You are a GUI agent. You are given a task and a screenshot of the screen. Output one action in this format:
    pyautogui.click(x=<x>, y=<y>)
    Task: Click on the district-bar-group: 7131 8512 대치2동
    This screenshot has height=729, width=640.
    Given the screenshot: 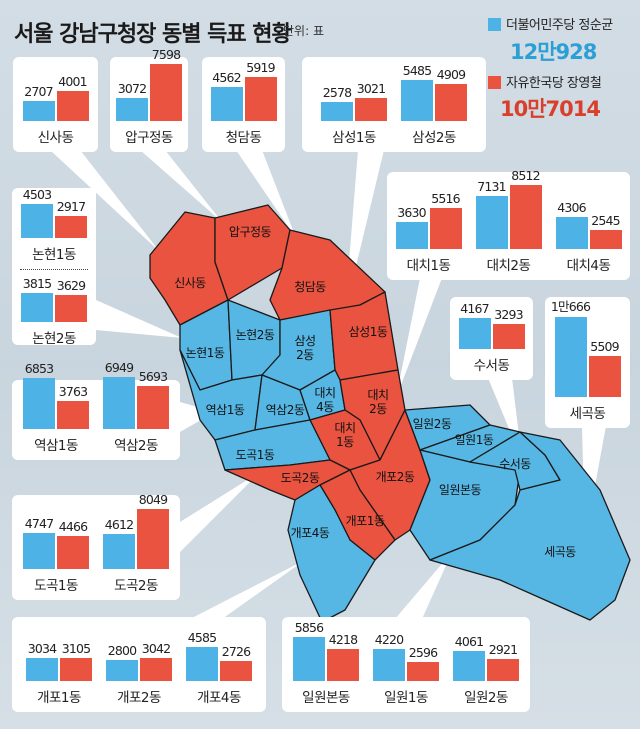 What is the action you would take?
    pyautogui.click(x=508, y=221)
    